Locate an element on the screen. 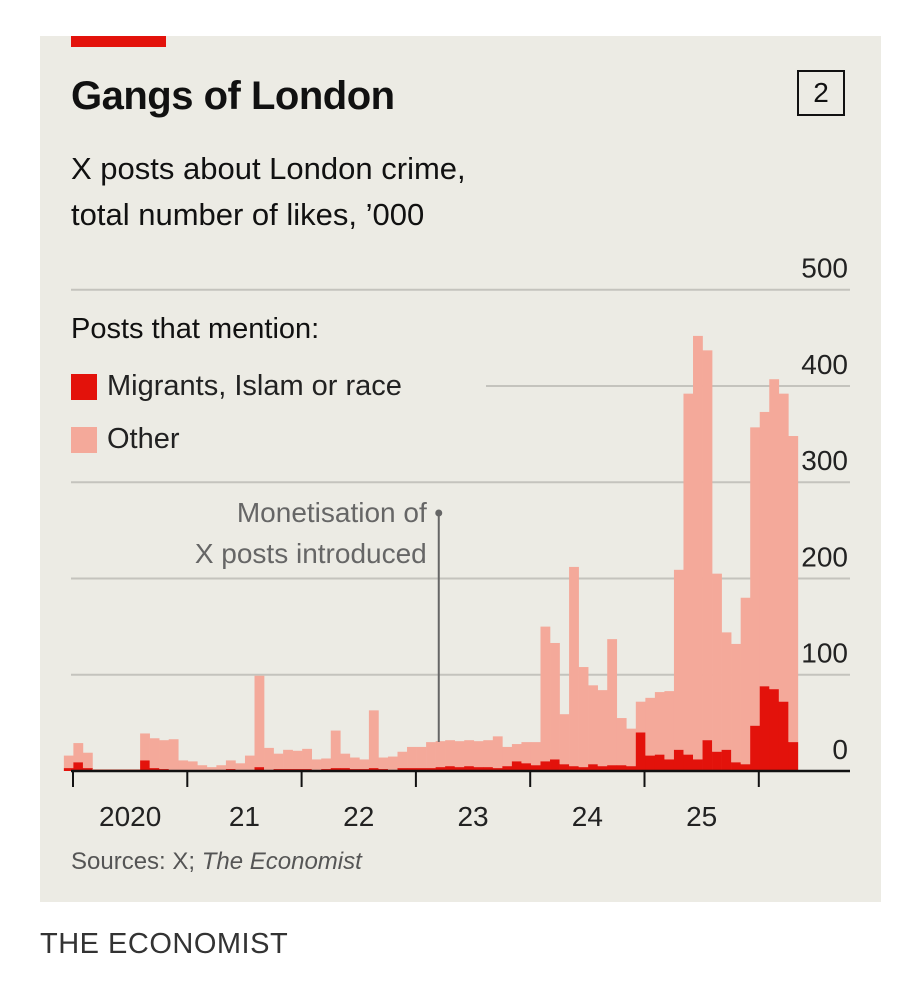 Image resolution: width=921 pixels, height=1000 pixels. publisher-brand: THE ECONOMIST is located at coordinates (164, 944).